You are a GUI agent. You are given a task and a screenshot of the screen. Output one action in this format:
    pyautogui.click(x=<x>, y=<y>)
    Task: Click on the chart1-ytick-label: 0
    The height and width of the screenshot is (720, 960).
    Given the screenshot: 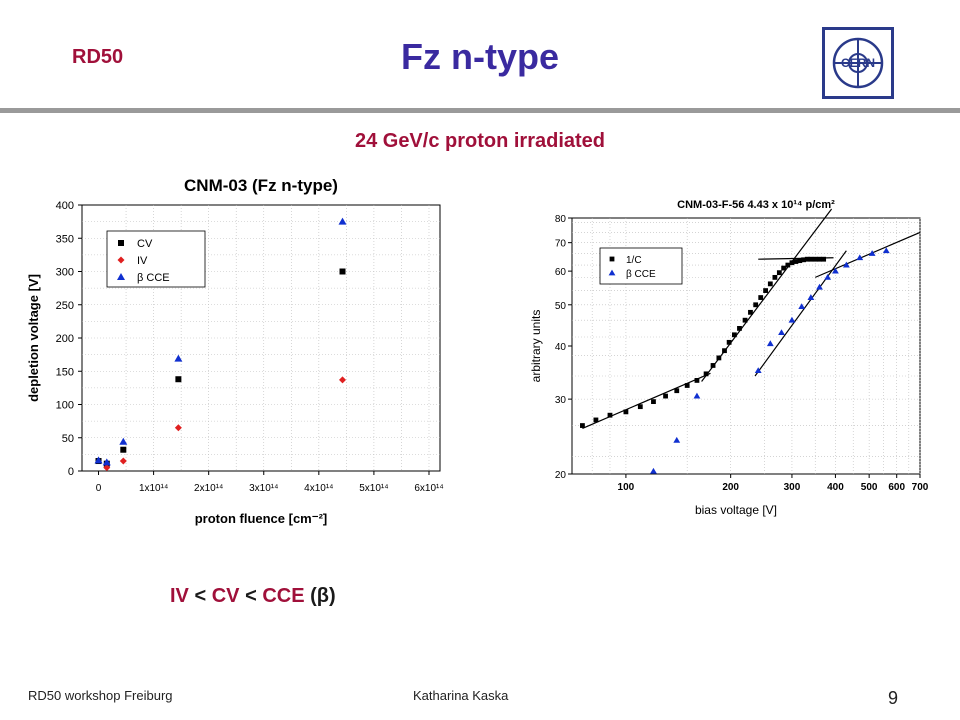 What is the action you would take?
    pyautogui.click(x=71, y=472)
    